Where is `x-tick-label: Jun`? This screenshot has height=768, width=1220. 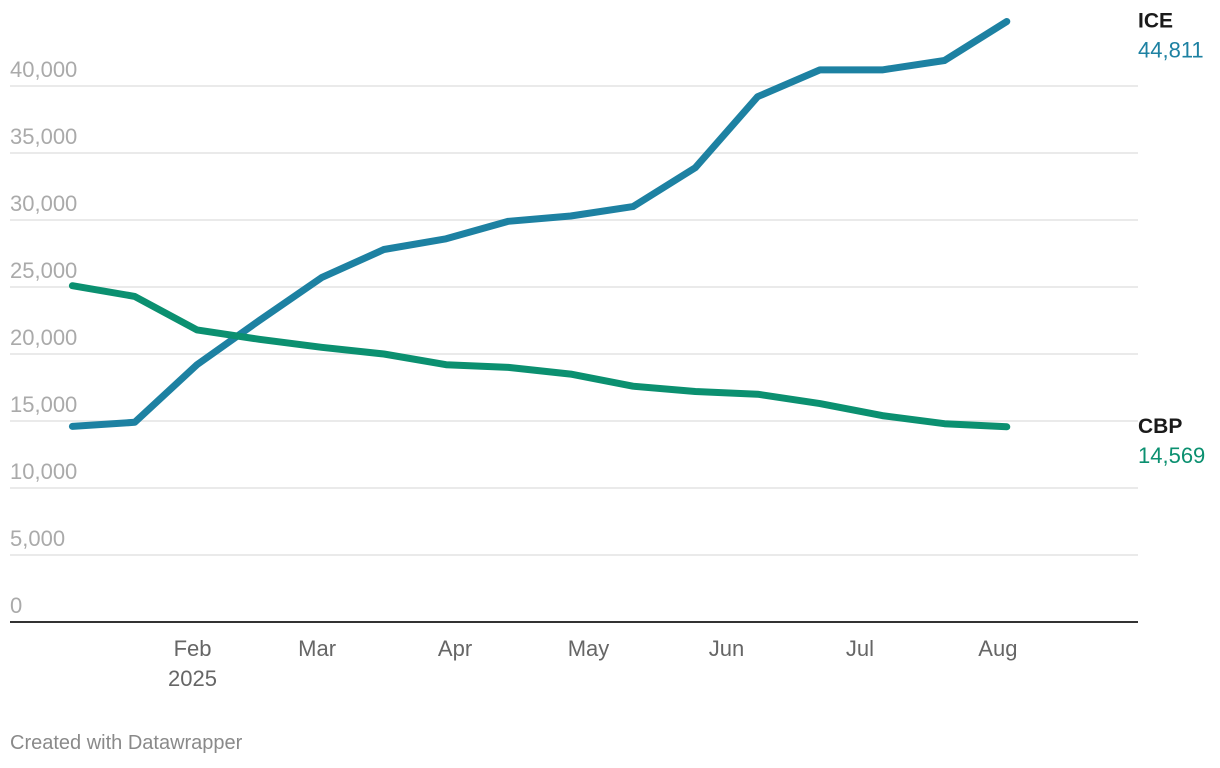 x-tick-label: Jun is located at coordinates (726, 648).